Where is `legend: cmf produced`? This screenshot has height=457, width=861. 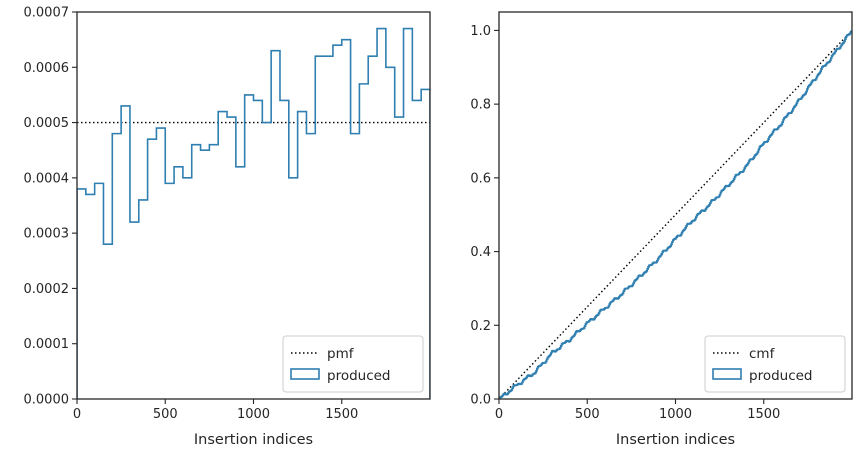 legend: cmf produced is located at coordinates (775, 364).